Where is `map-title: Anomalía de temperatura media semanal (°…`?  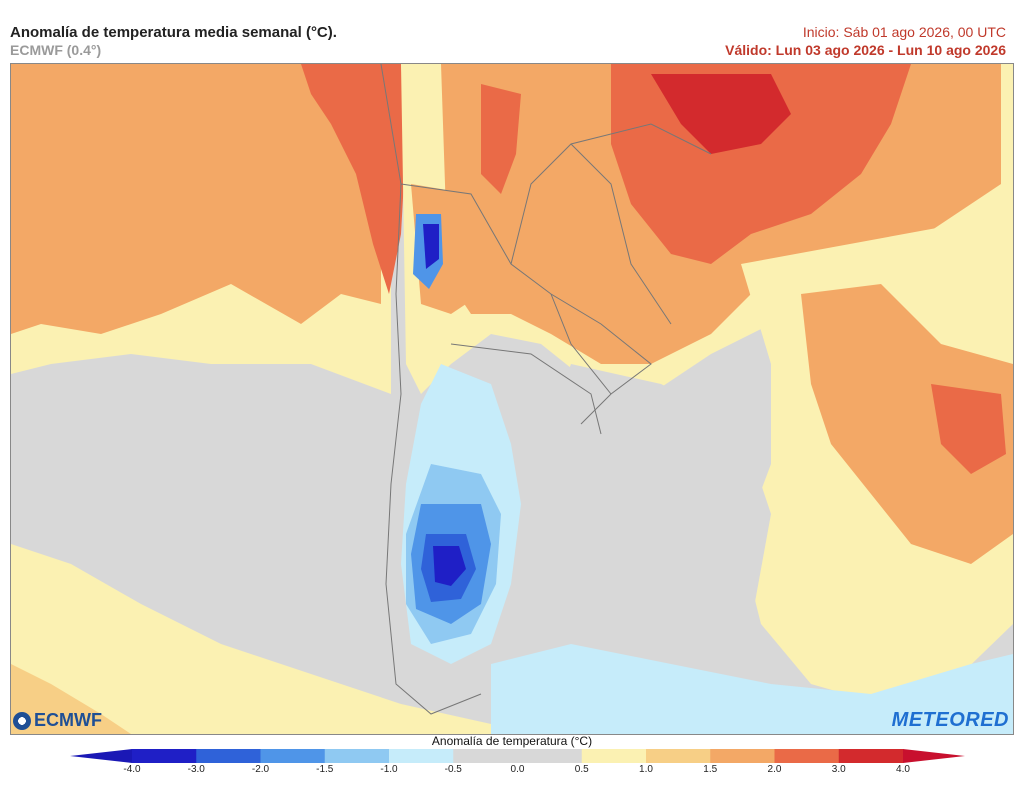 map-title: Anomalía de temperatura media semanal (°… is located at coordinates (173, 32).